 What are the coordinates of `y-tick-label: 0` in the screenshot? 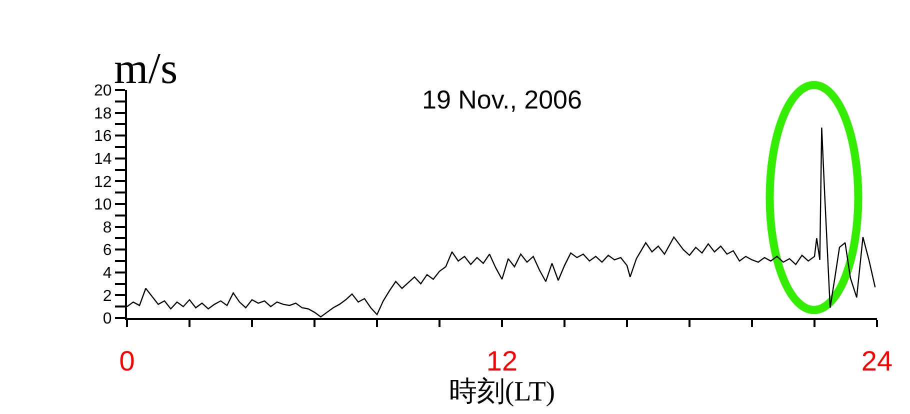 It's located at (107, 319).